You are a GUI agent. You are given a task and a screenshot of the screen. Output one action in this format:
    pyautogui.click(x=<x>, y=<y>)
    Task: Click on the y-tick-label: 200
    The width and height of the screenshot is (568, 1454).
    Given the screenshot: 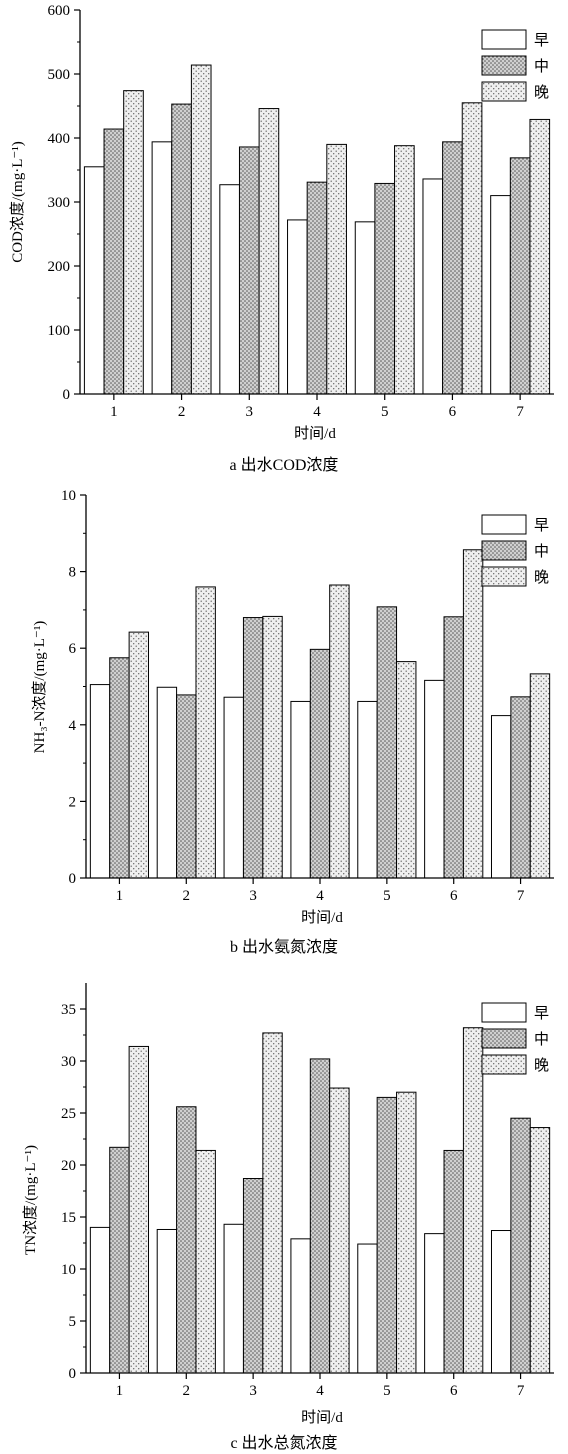 What is the action you would take?
    pyautogui.click(x=59, y=267)
    